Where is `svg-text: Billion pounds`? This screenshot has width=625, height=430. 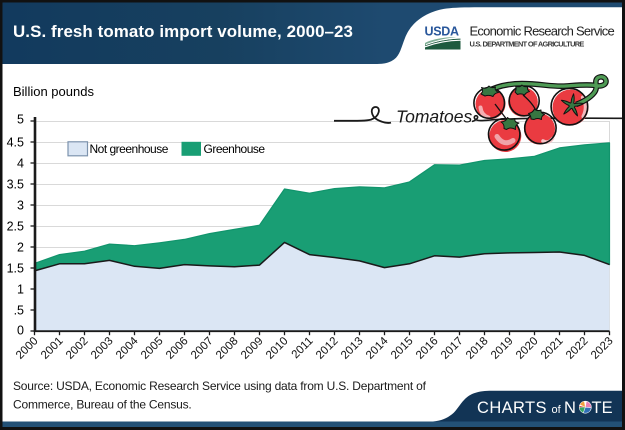 svg-text: Billion pounds is located at coordinates (53, 91).